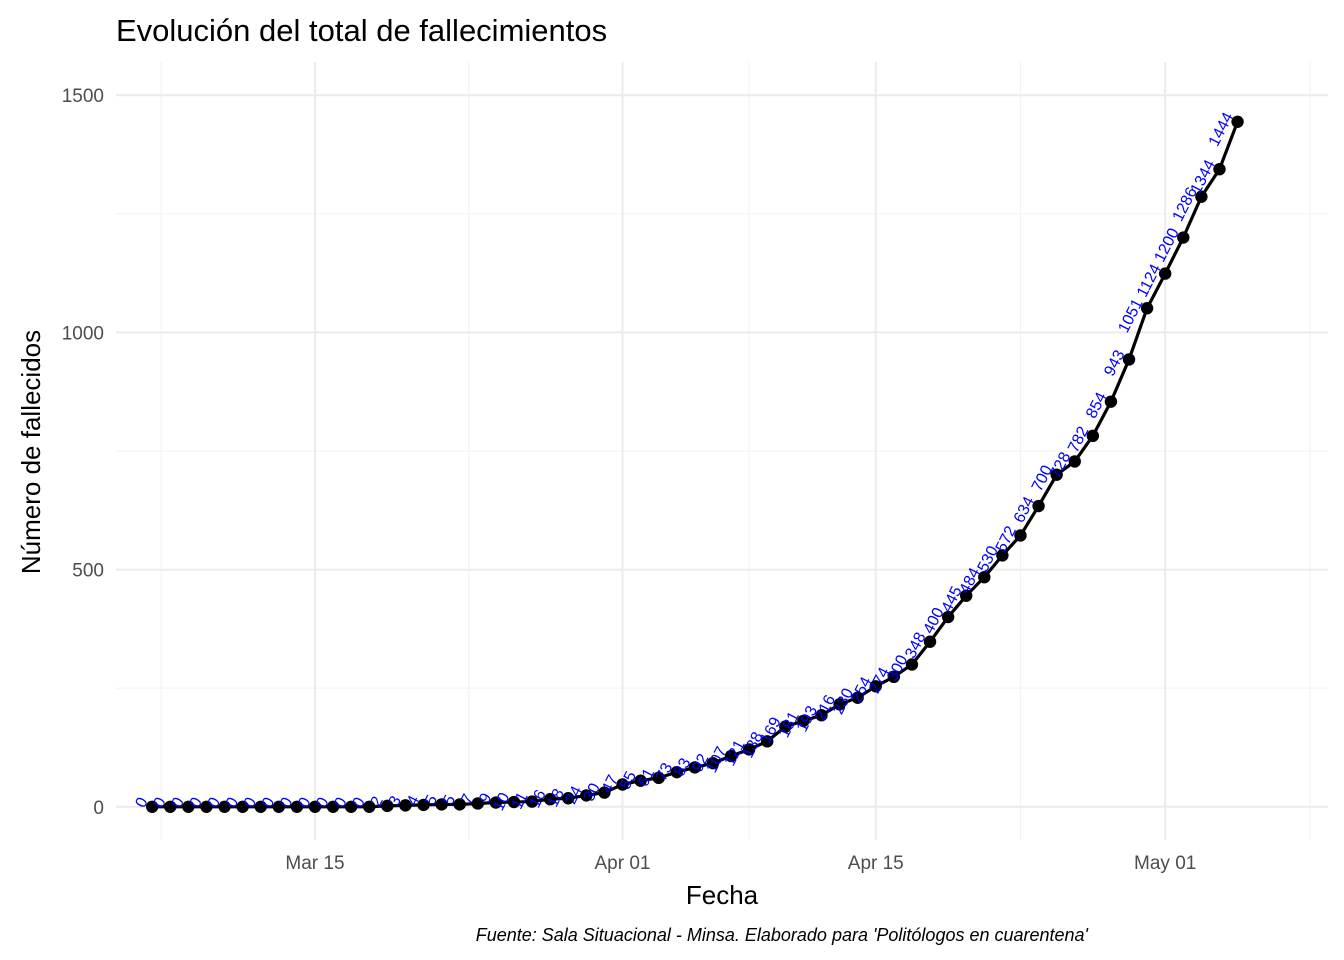 This screenshot has height=960, width=1344. I want to click on data-label: 24, so click(574, 795).